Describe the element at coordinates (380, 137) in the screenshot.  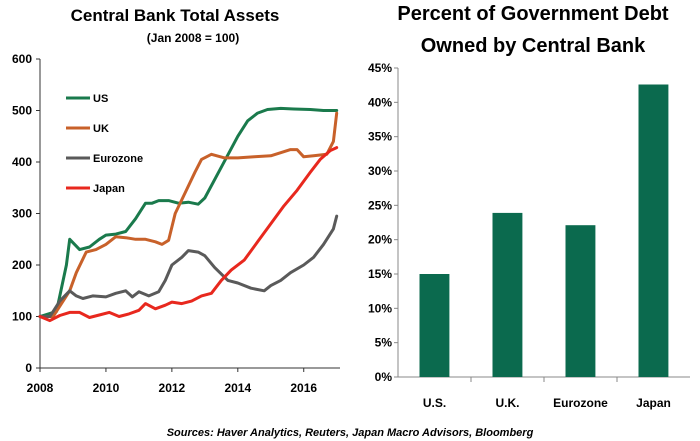
I see `right-y-tick-label: 35%` at that location.